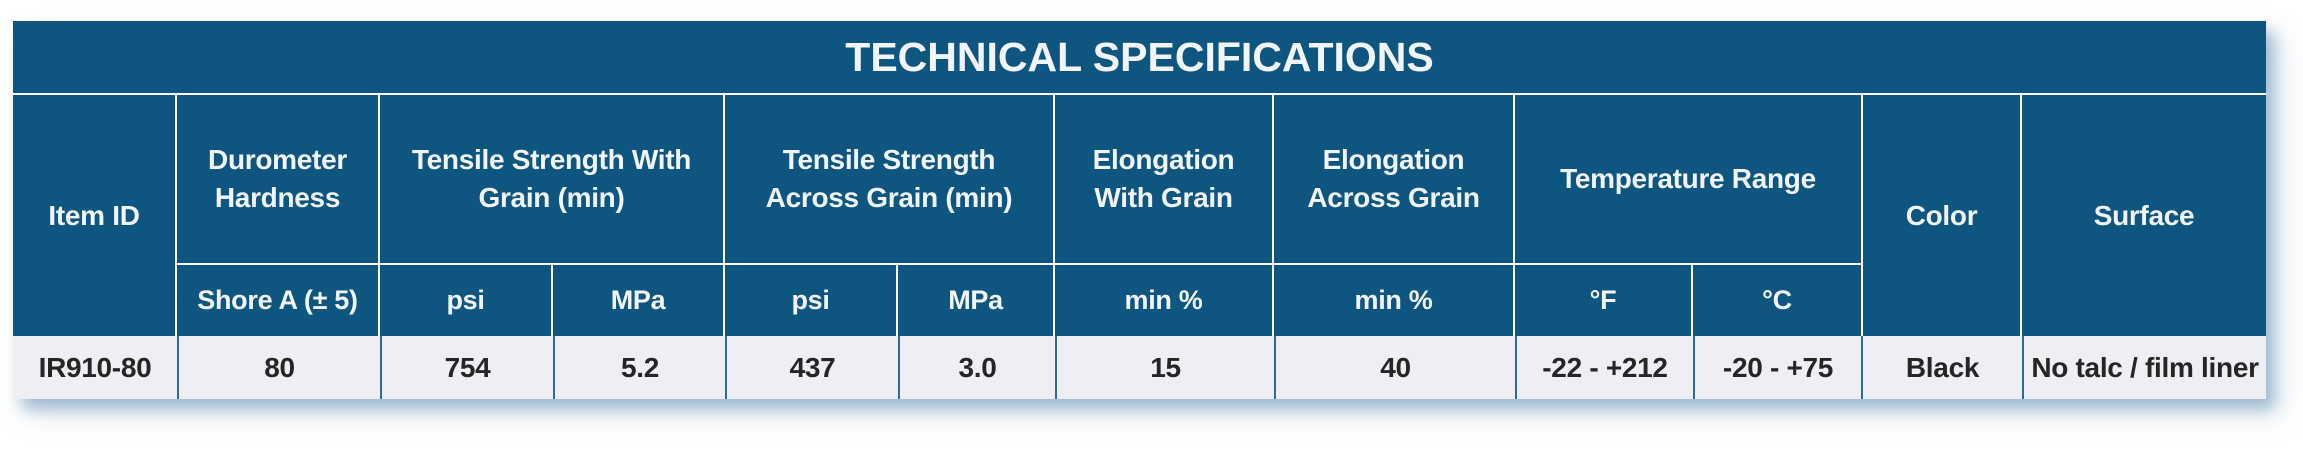 The image size is (2303, 465). Describe the element at coordinates (1941, 215) in the screenshot. I see `col-header-color: Color` at that location.